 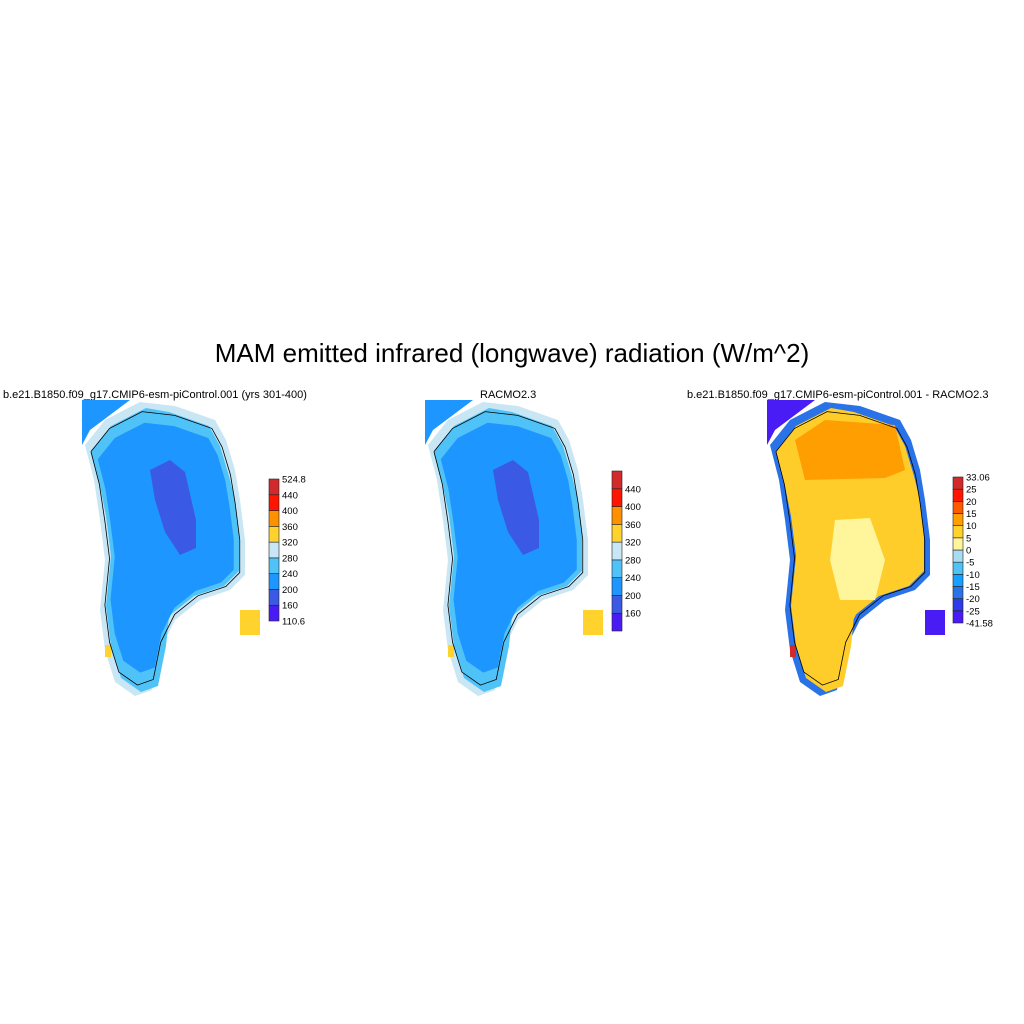 I want to click on colorbar-tick-label: 15, so click(x=971, y=514).